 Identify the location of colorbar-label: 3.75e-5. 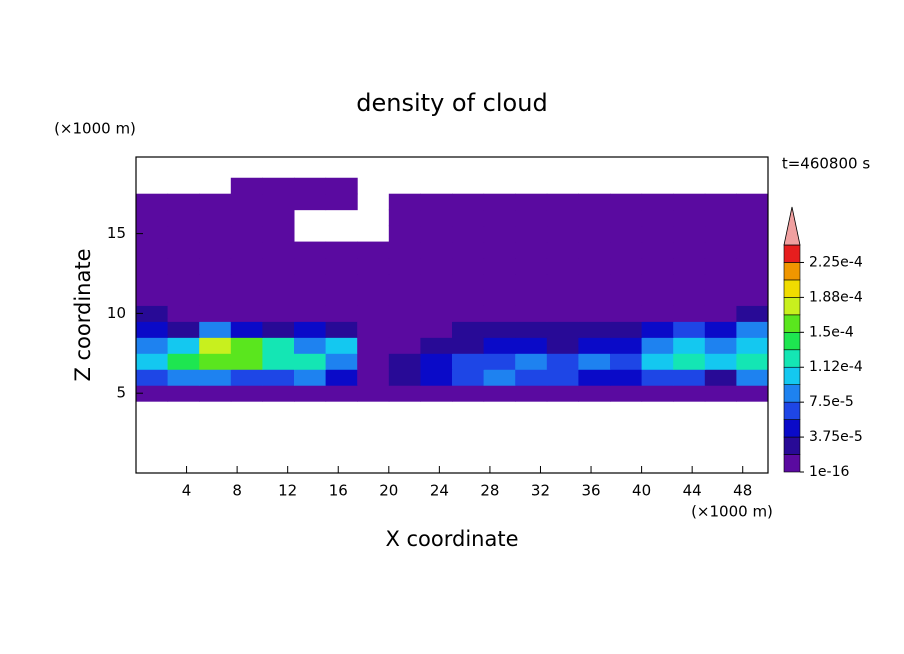
(836, 437).